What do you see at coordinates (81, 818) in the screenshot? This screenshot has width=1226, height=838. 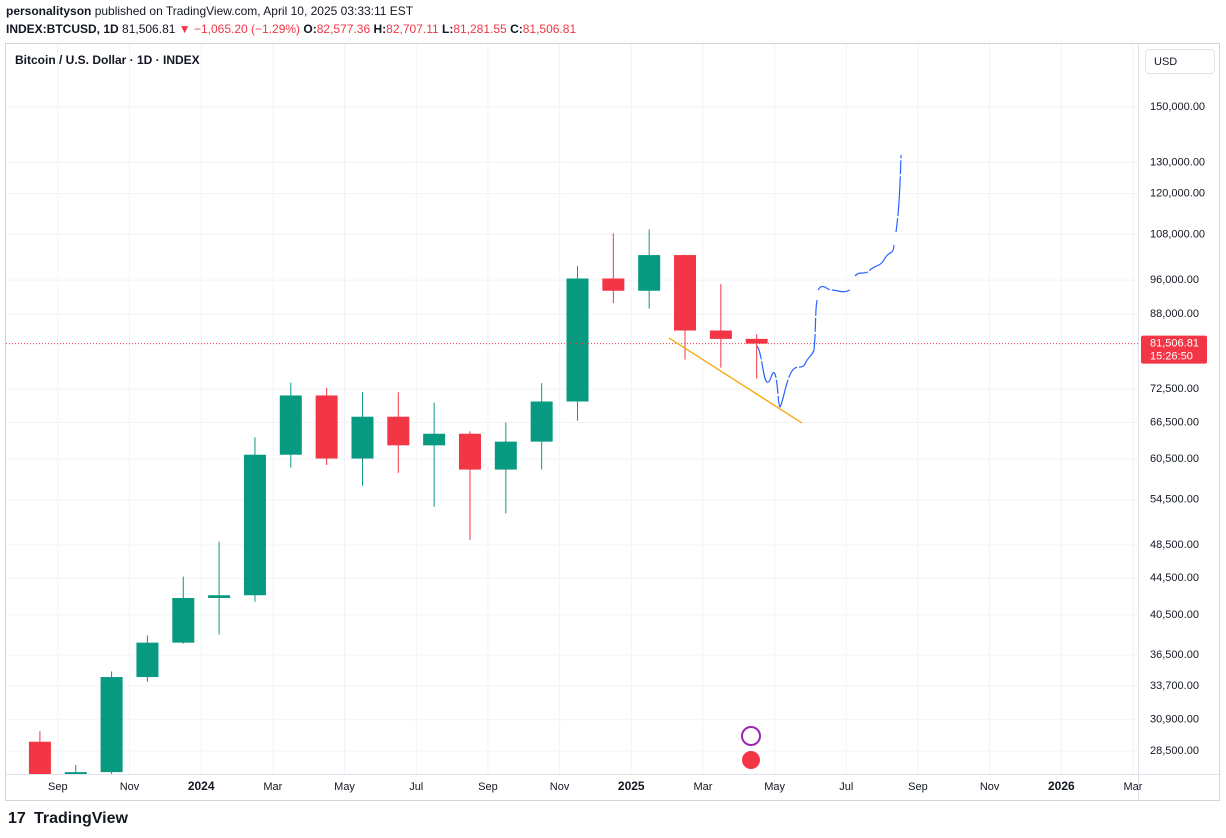 I see `brand: TradingView` at bounding box center [81, 818].